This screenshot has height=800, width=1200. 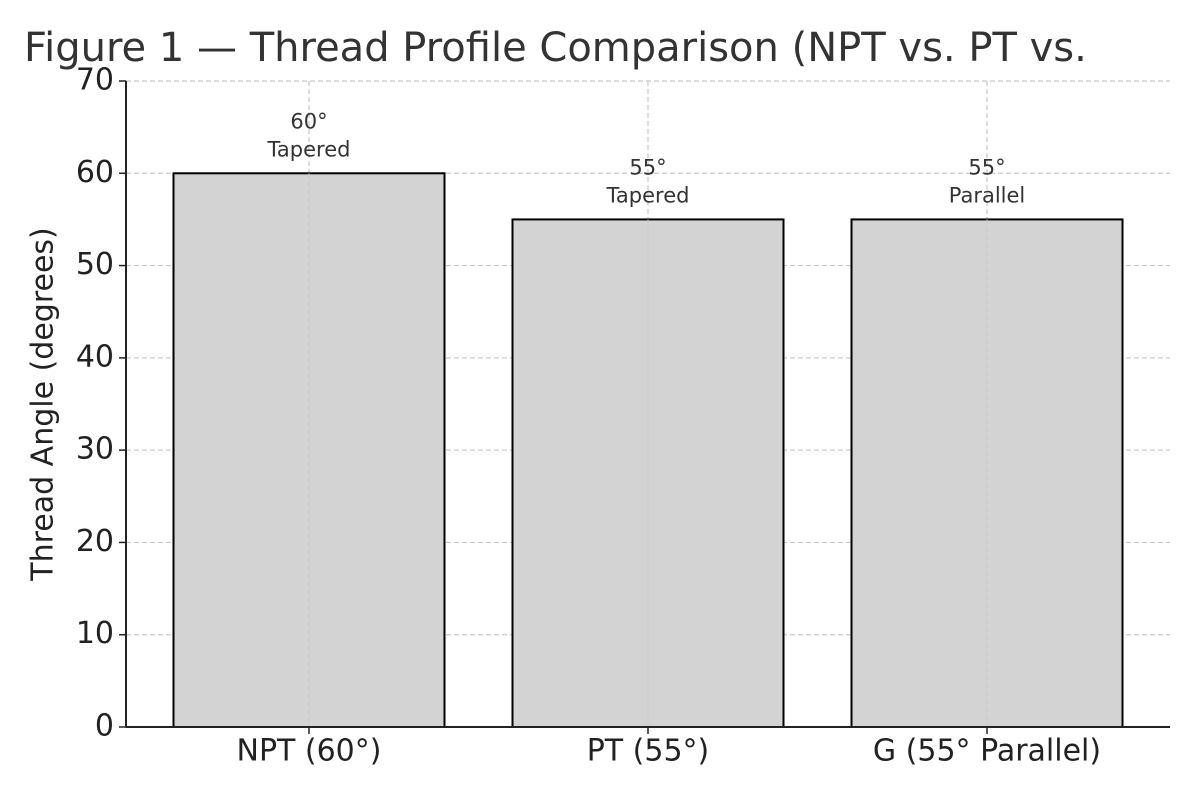 What do you see at coordinates (648, 751) in the screenshot?
I see `x-tick-label: PT (55°)` at bounding box center [648, 751].